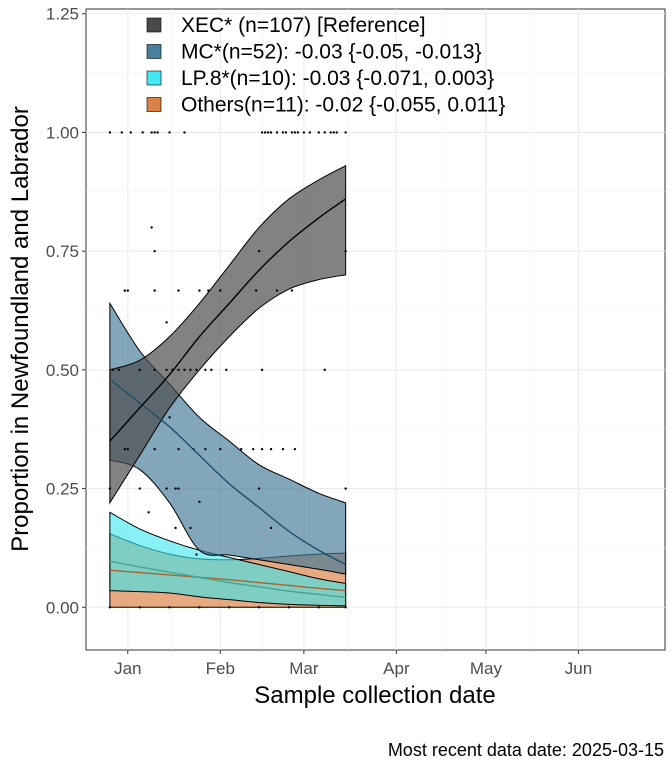 The image size is (672, 768). Describe the element at coordinates (62, 132) in the screenshot. I see `y-tick-label: 1.00` at that location.